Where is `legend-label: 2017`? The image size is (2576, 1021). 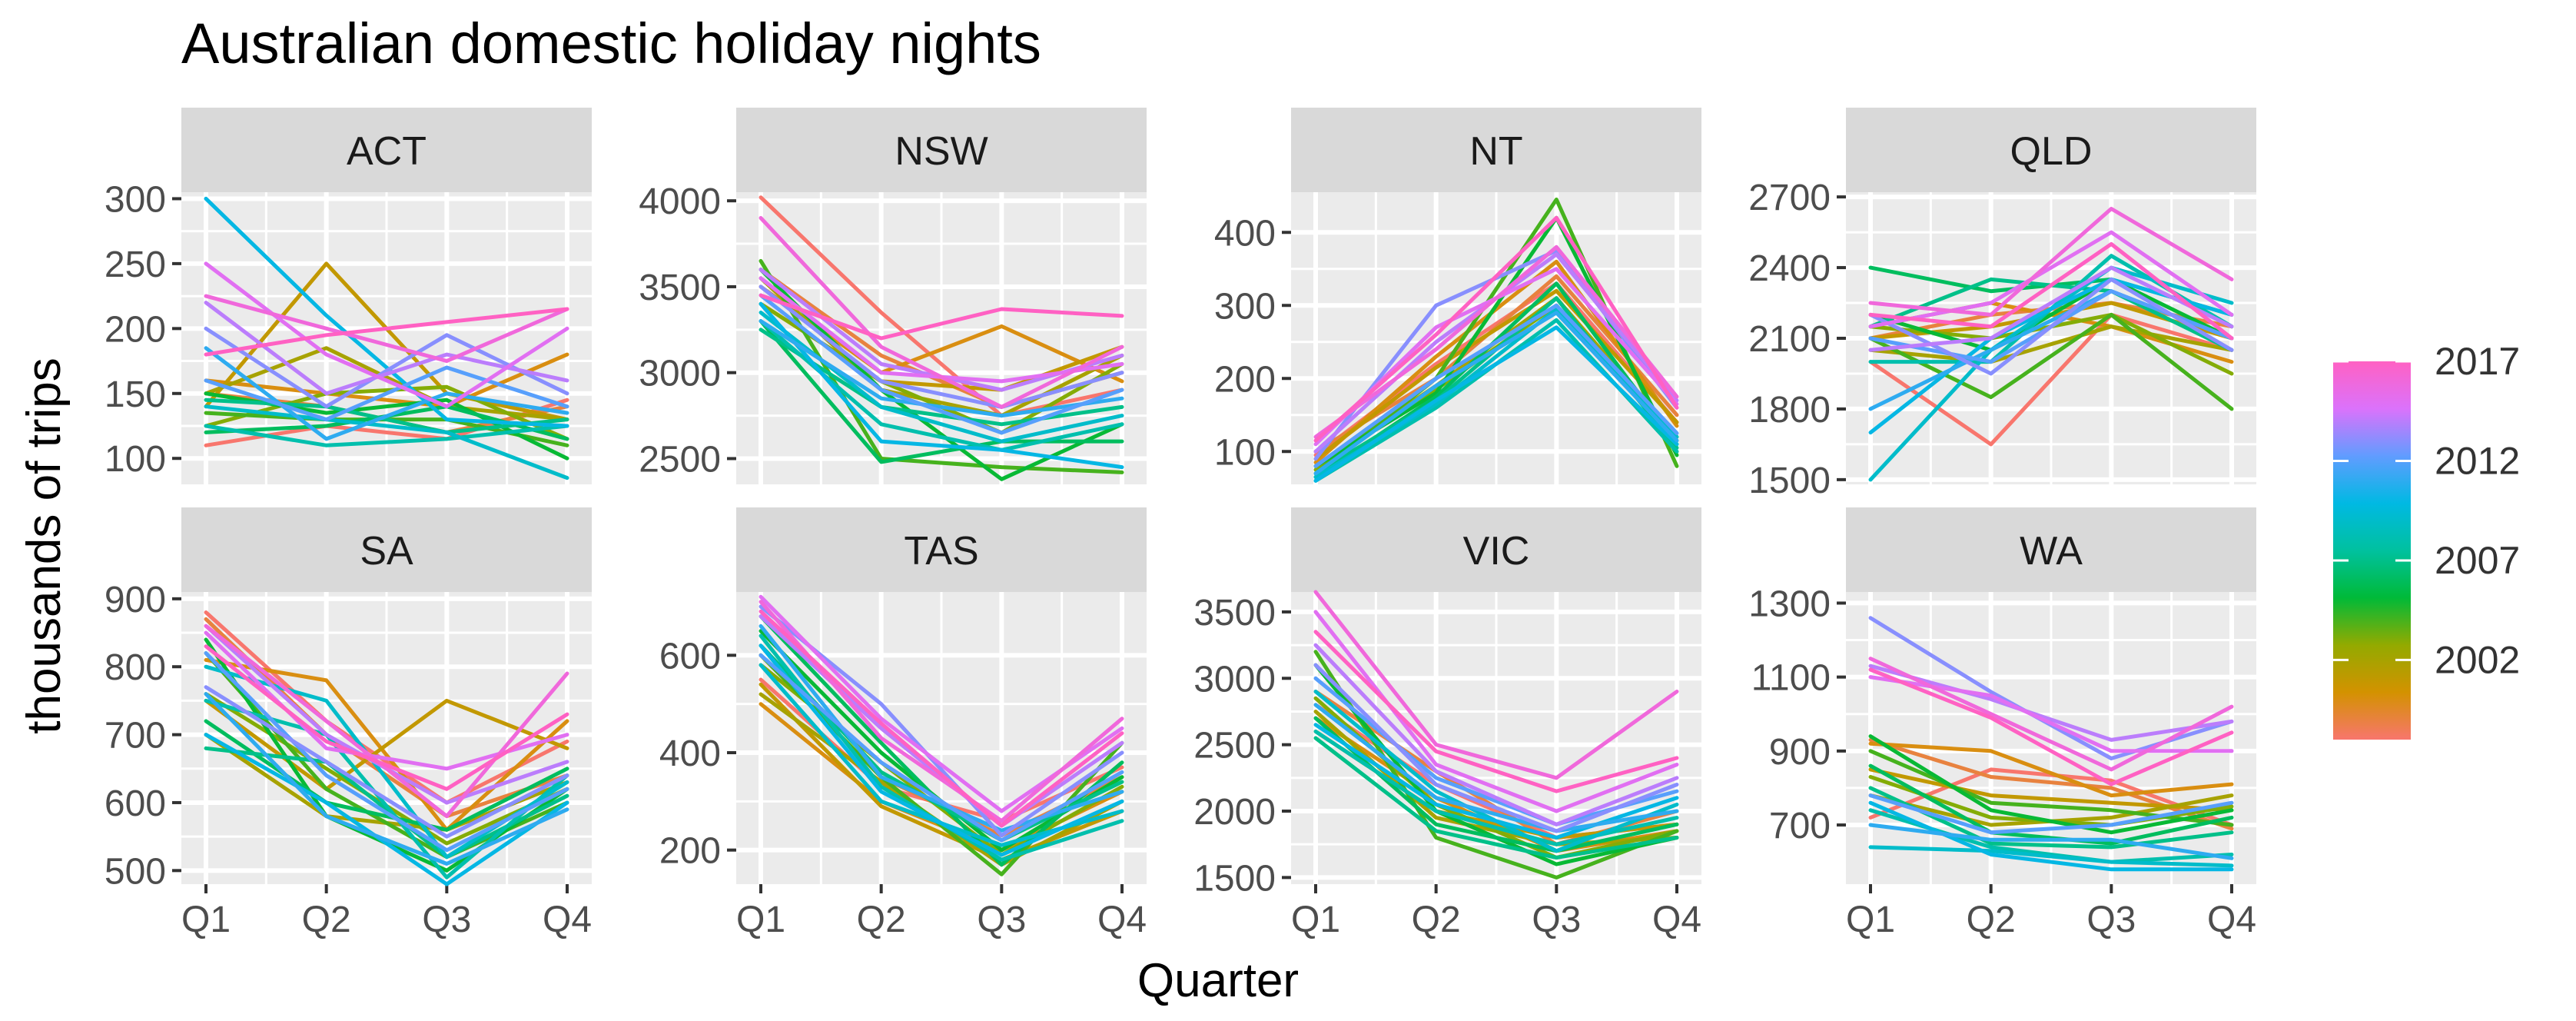 legend-label: 2017 is located at coordinates (2477, 361).